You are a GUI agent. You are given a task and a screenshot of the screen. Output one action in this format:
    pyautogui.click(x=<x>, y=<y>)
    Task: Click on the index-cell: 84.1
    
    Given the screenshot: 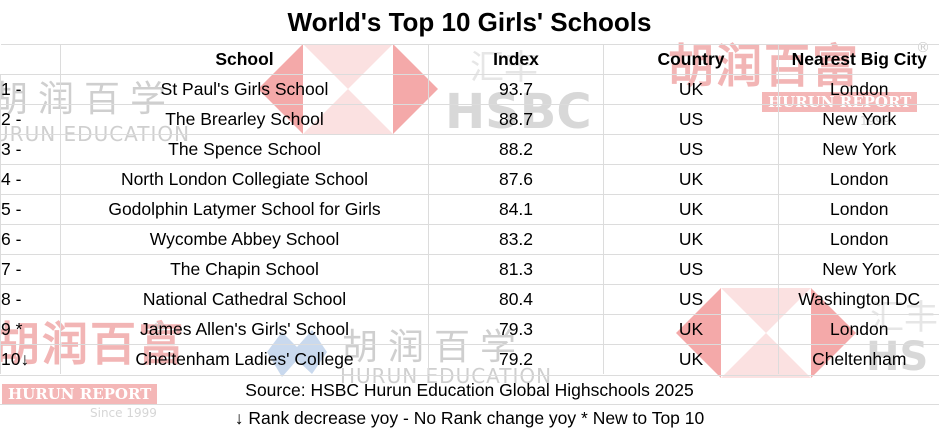 What is the action you would take?
    pyautogui.click(x=516, y=209)
    